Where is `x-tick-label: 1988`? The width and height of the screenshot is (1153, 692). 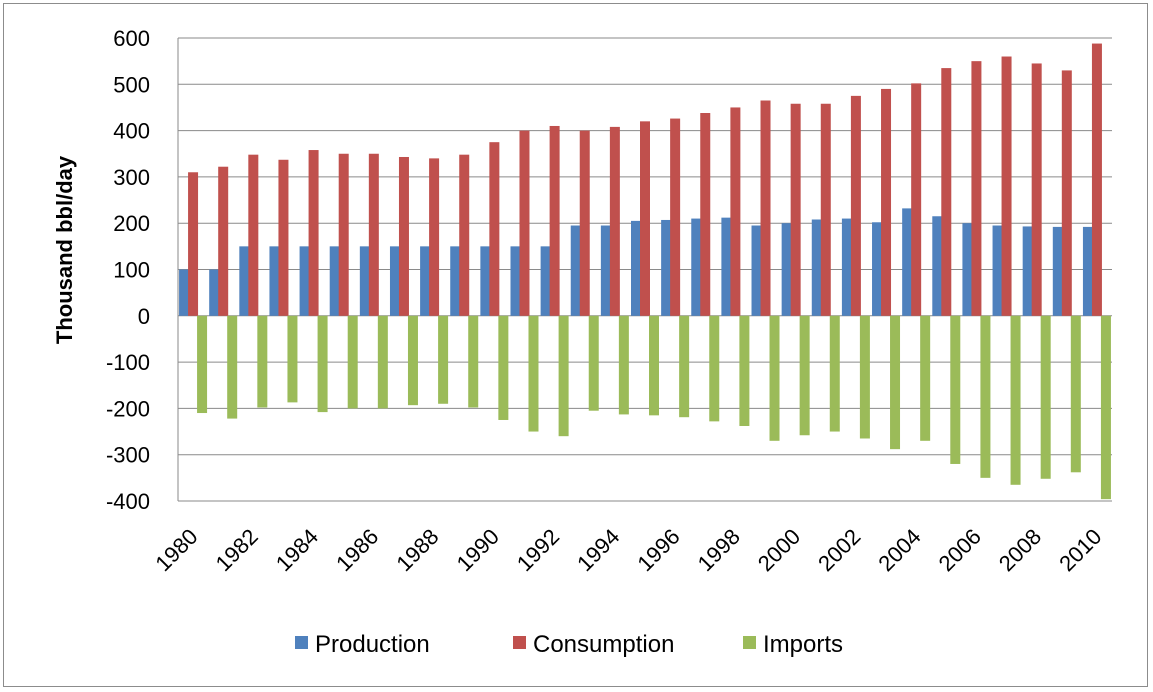 x-tick-label: 1988 is located at coordinates (417, 550).